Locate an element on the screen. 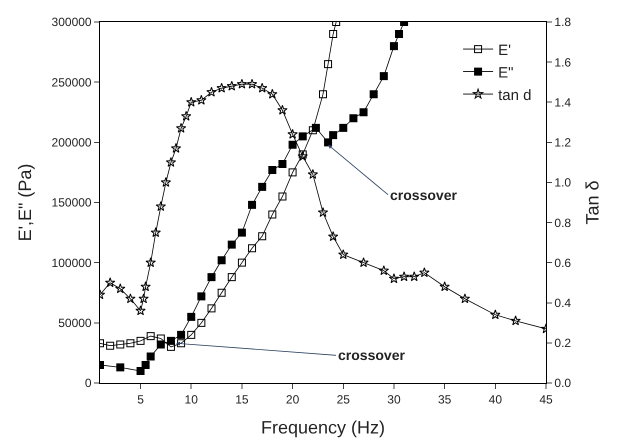 The height and width of the screenshot is (446, 621). x-tick-label: 35 is located at coordinates (445, 399).